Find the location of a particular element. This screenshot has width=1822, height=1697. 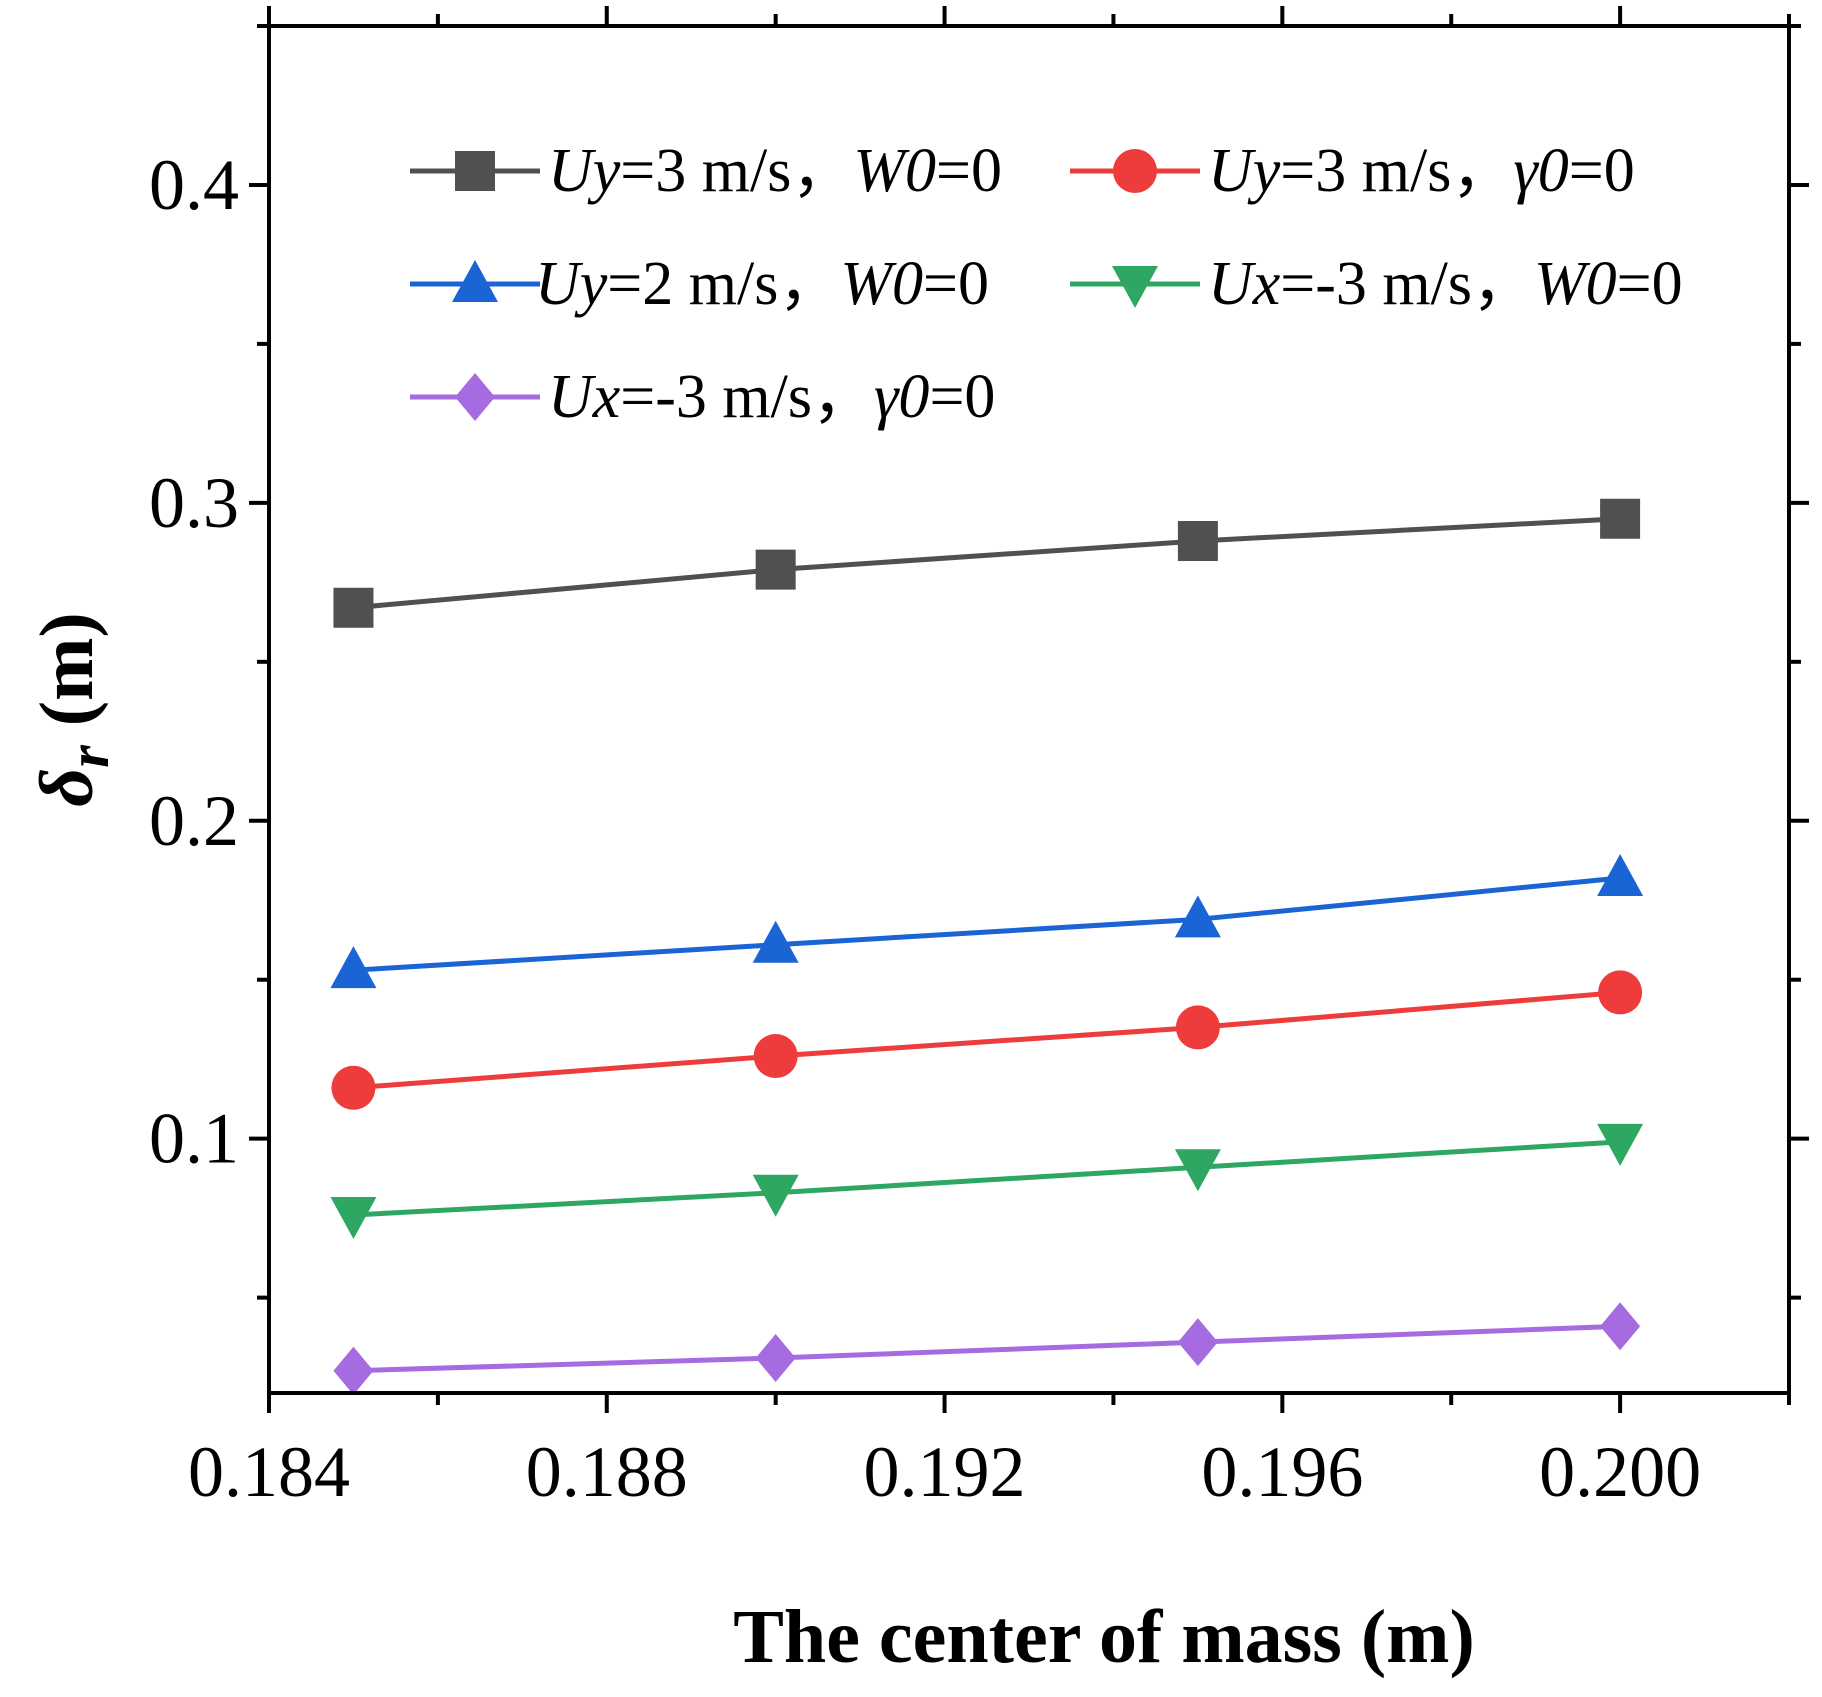

legend-label: Ux=-3 m/s，γ0=0 is located at coordinates (771, 397).